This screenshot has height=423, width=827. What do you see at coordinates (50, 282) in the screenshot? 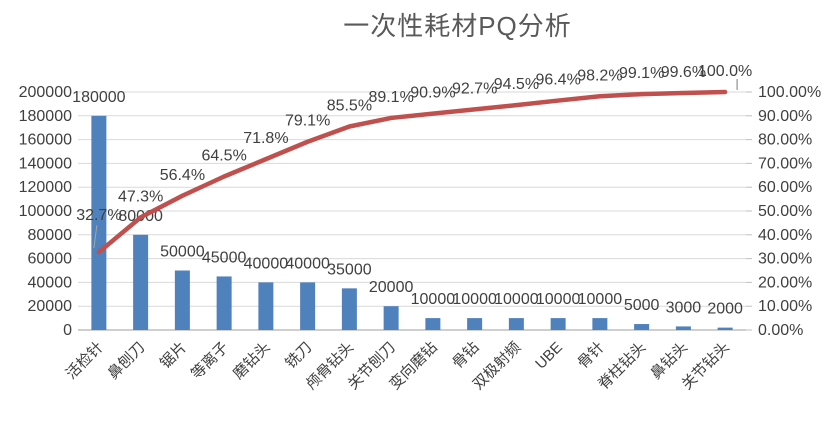
I see `y-axis-tick-label: 40000` at bounding box center [50, 282].